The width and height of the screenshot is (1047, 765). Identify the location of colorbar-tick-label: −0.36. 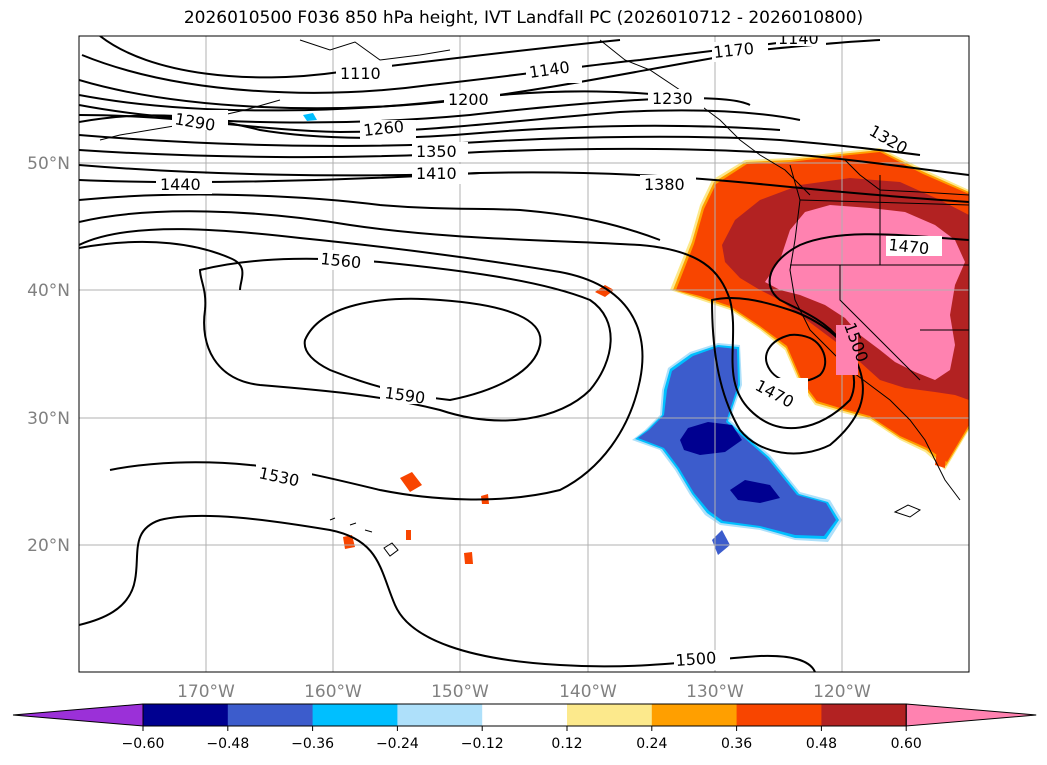
(312, 744).